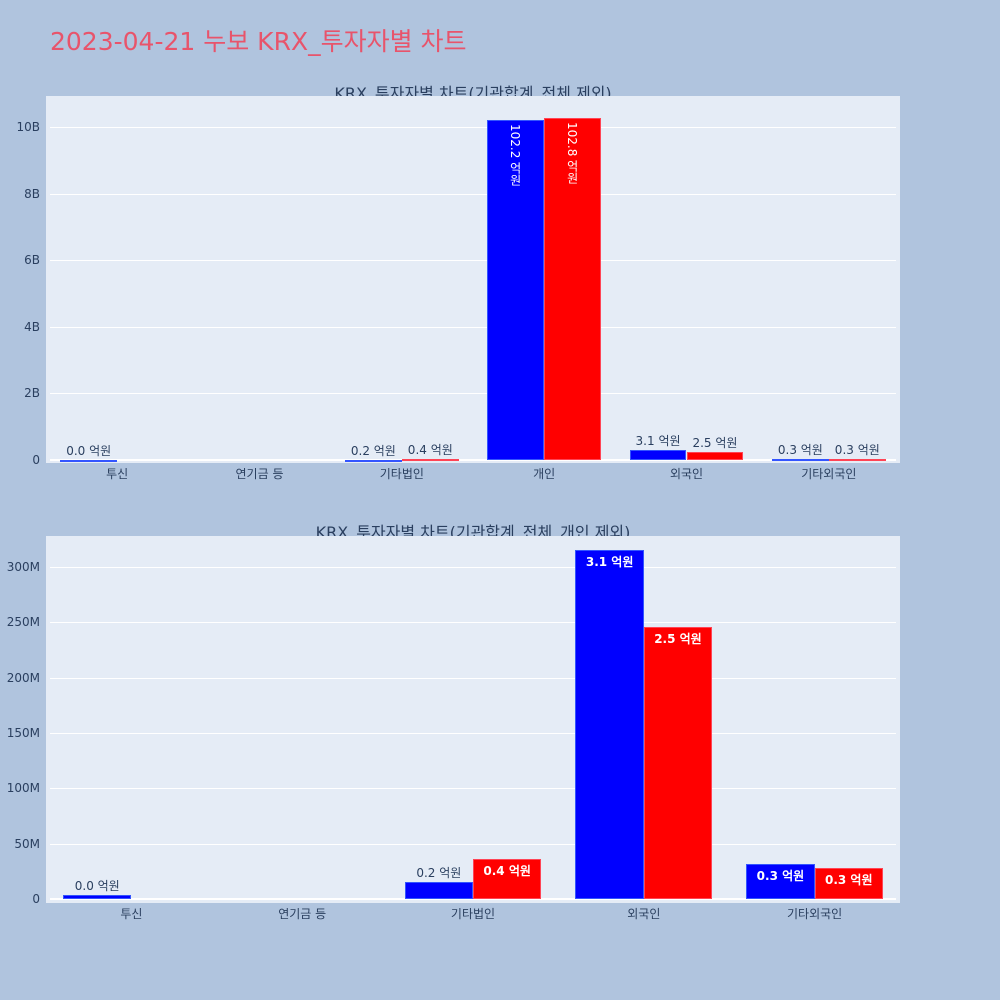  What do you see at coordinates (23, 788) in the screenshot?
I see `y-tick-label: 100M` at bounding box center [23, 788].